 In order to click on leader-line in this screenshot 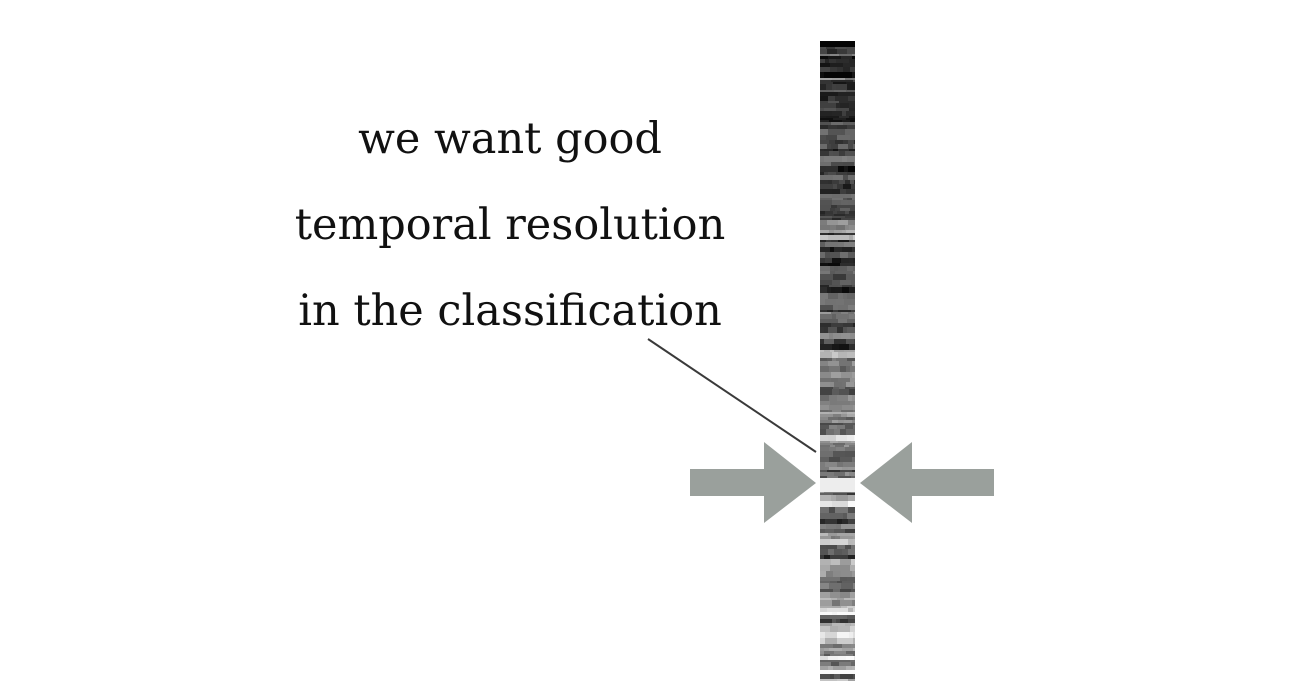, I will do `click(732, 395)`.